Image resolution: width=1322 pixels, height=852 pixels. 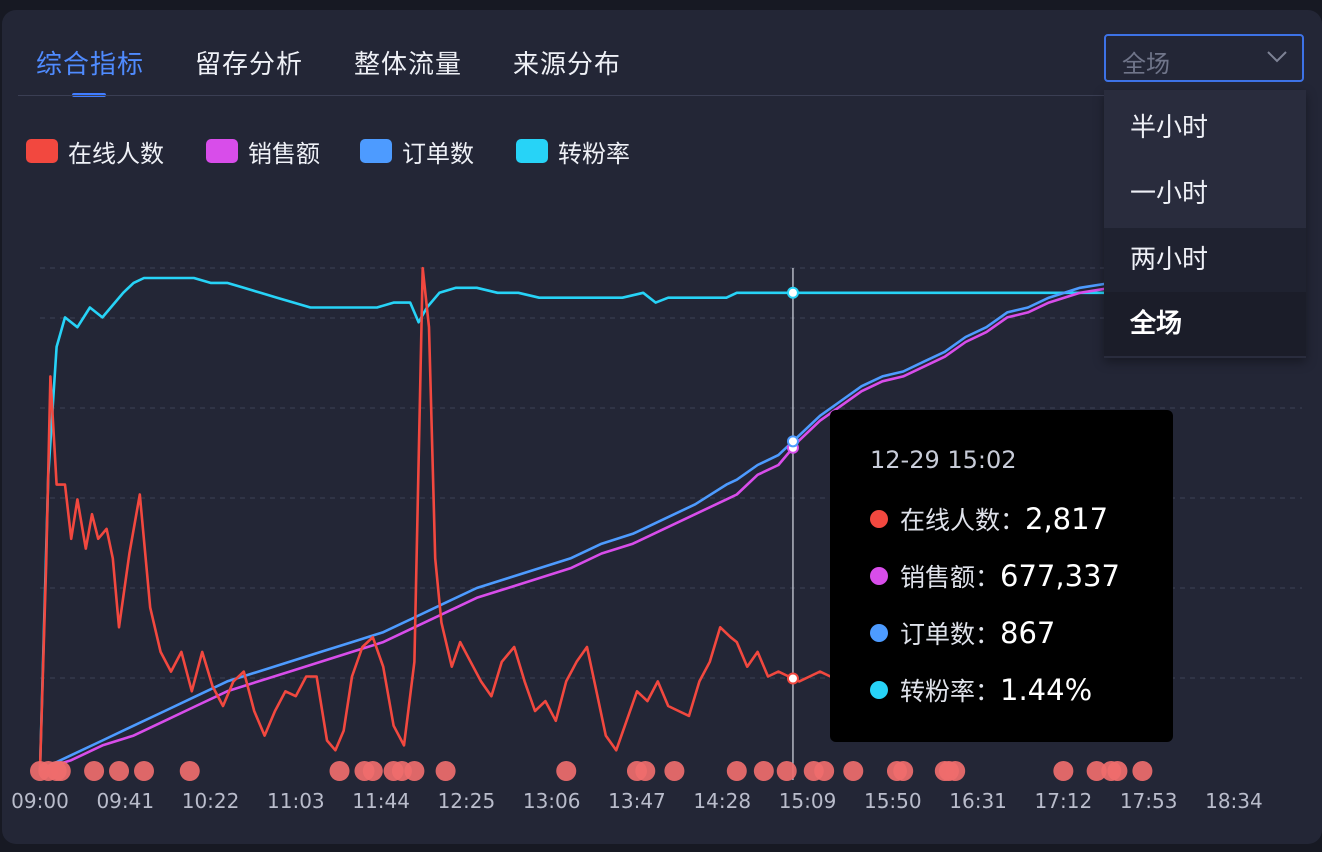 I want to click on x-tick-label: 12:25, so click(x=467, y=801).